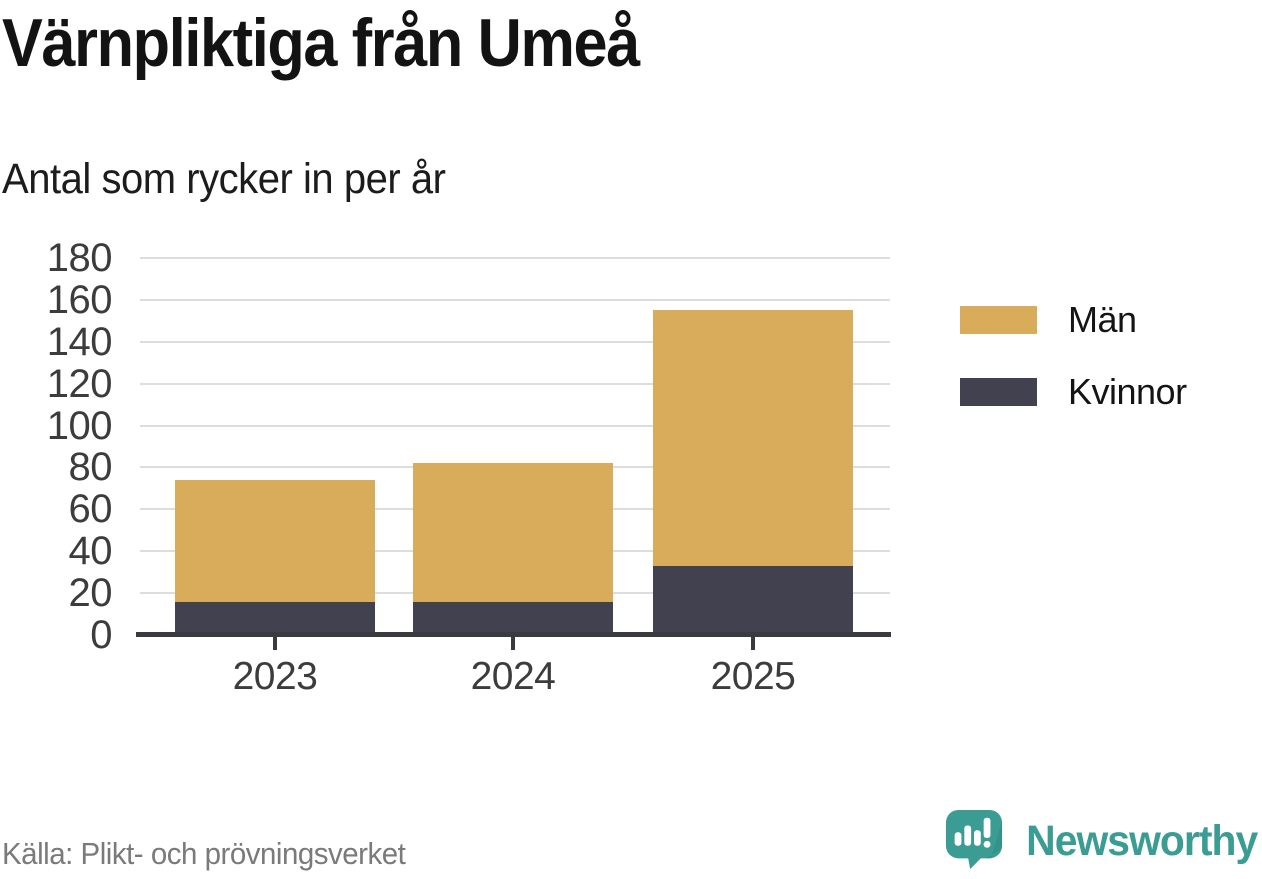 The height and width of the screenshot is (879, 1262). I want to click on x-axis-tick-2025, so click(753, 643).